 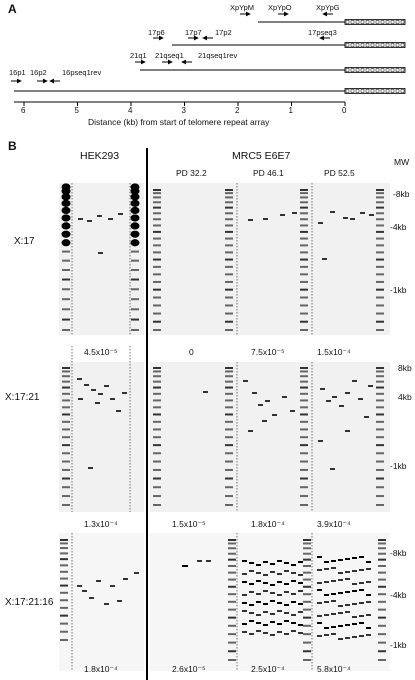 I want to click on frequency-hek-x1721: 1.3x10⁻⁴, so click(x=101, y=524).